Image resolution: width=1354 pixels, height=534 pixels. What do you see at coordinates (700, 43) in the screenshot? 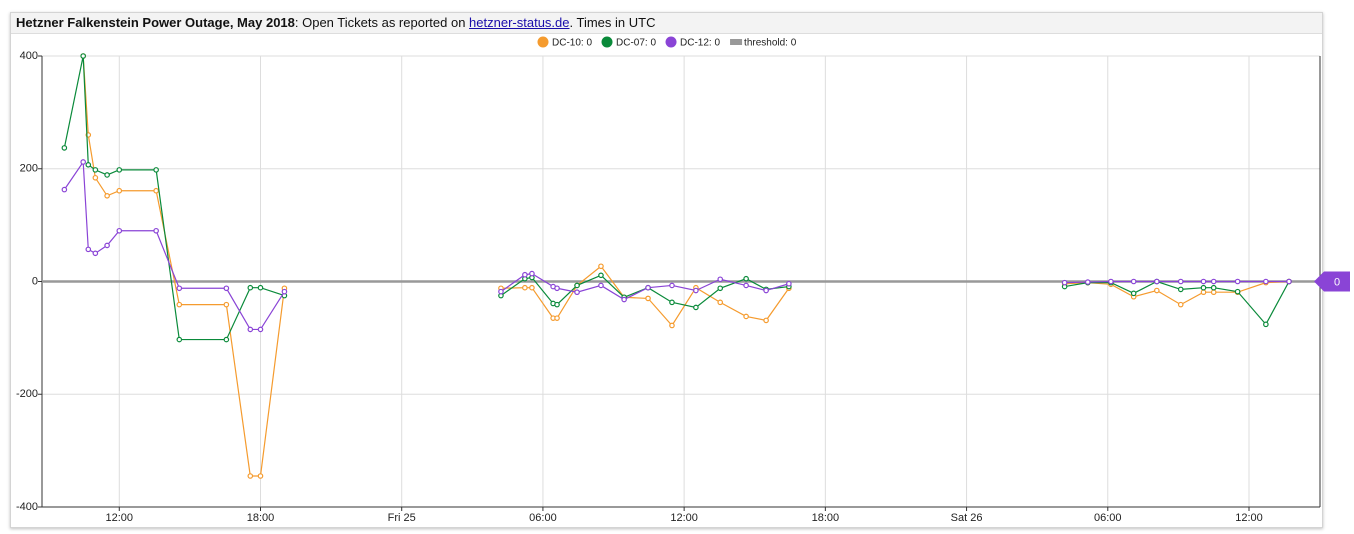
I see `legend-label: DC-12: 0` at bounding box center [700, 43].